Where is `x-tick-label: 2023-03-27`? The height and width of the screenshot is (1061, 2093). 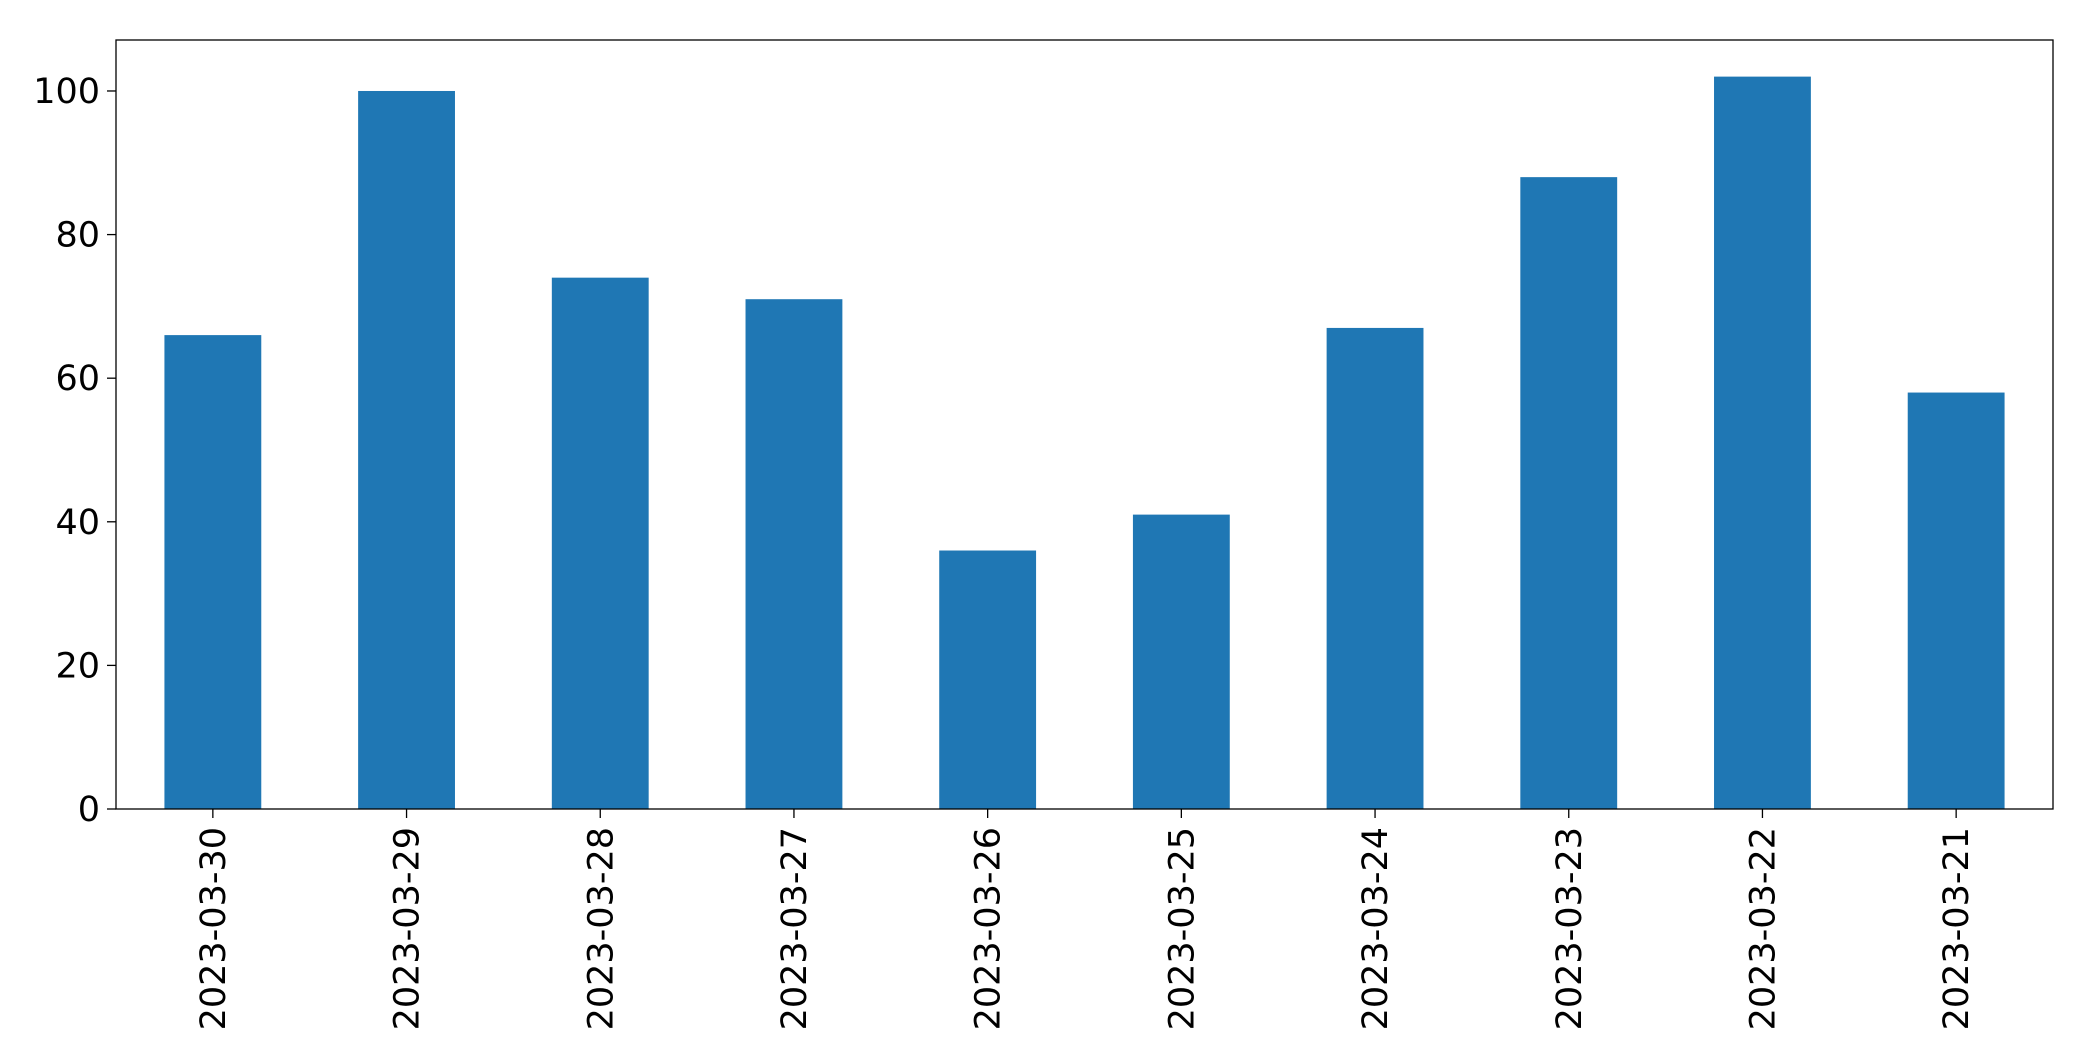
x-tick-label: 2023-03-27 is located at coordinates (795, 928).